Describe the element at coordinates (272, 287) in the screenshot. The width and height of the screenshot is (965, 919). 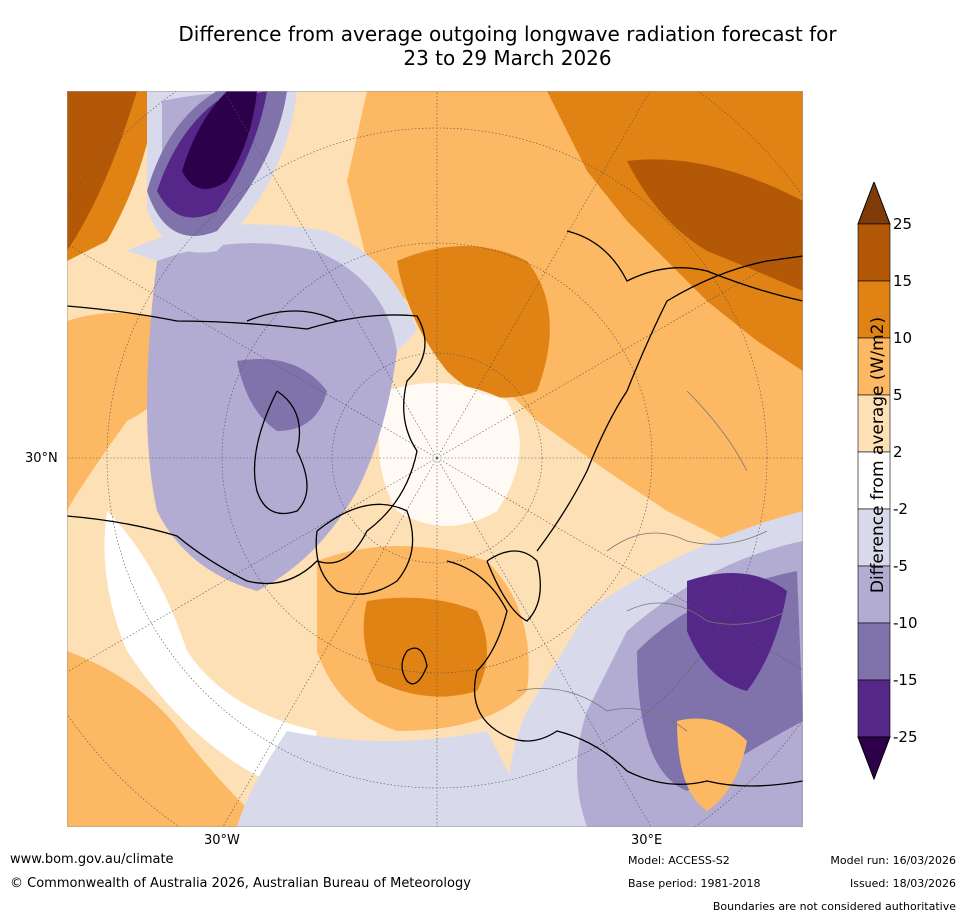
I see `anomaly-region-canada-outer` at that location.